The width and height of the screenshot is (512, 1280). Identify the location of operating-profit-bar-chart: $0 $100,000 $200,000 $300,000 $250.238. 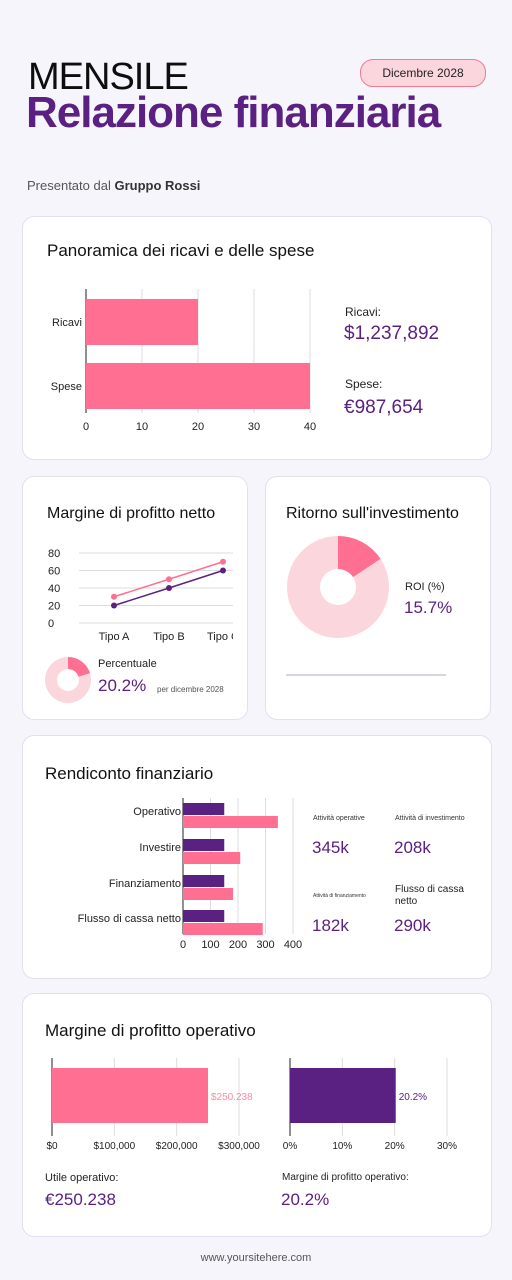
(153, 1105).